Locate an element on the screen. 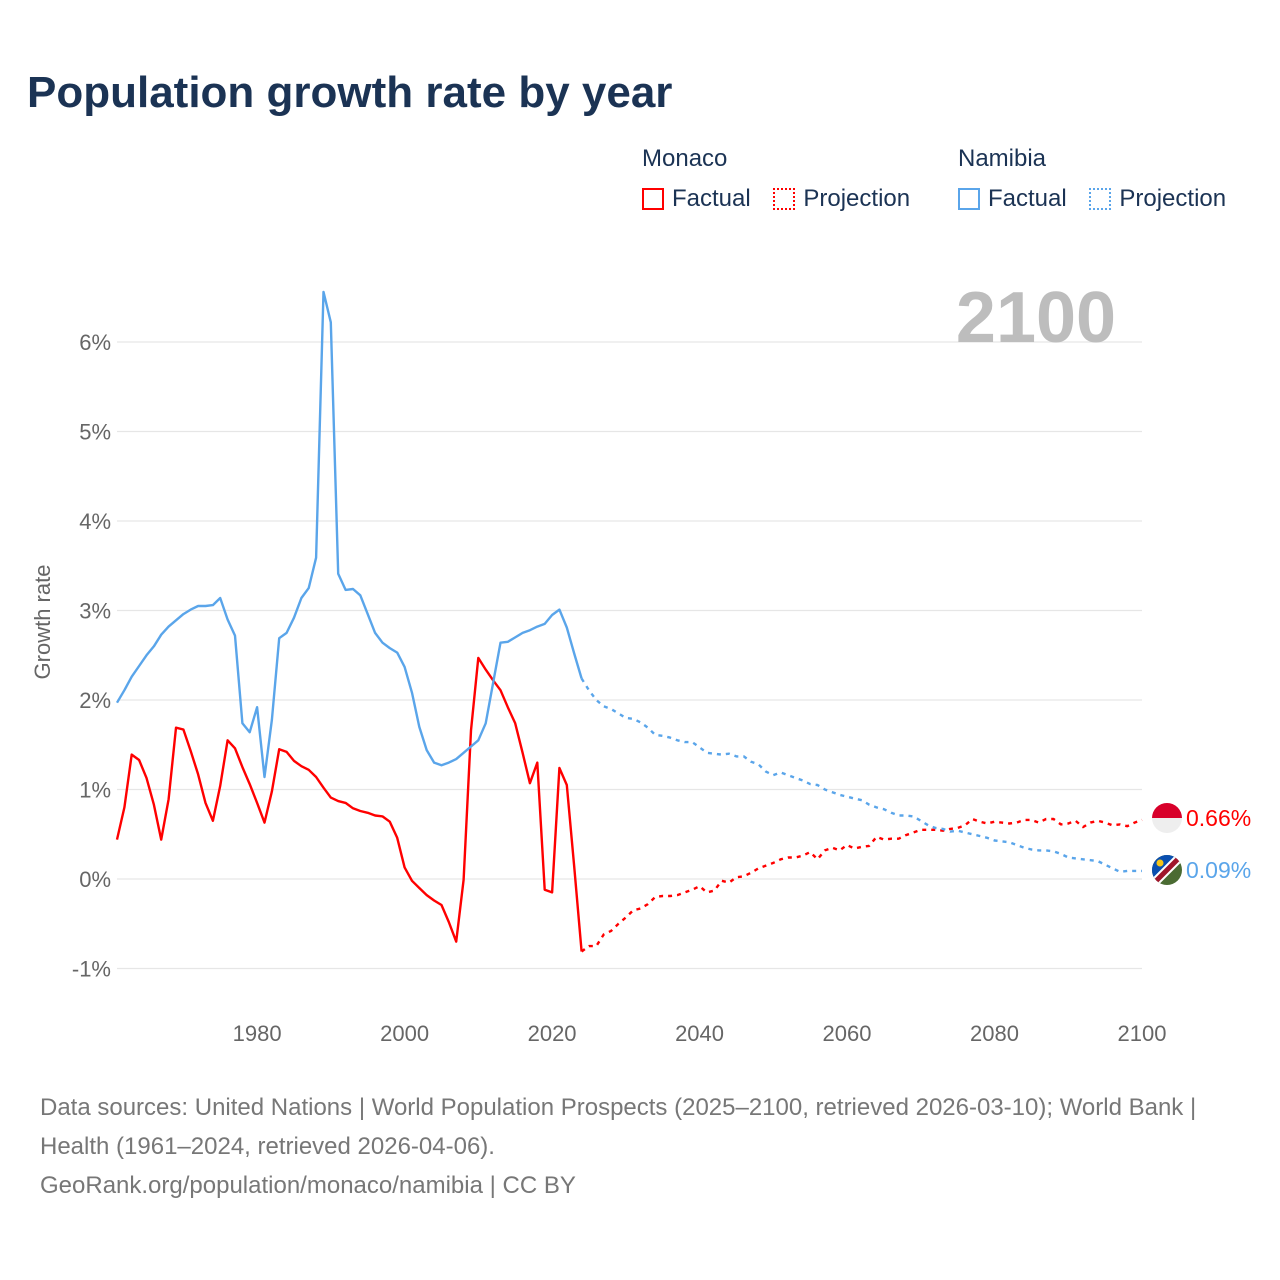 This screenshot has width=1280, height=1280. chart-title: Population growth rate by year is located at coordinates (350, 92).